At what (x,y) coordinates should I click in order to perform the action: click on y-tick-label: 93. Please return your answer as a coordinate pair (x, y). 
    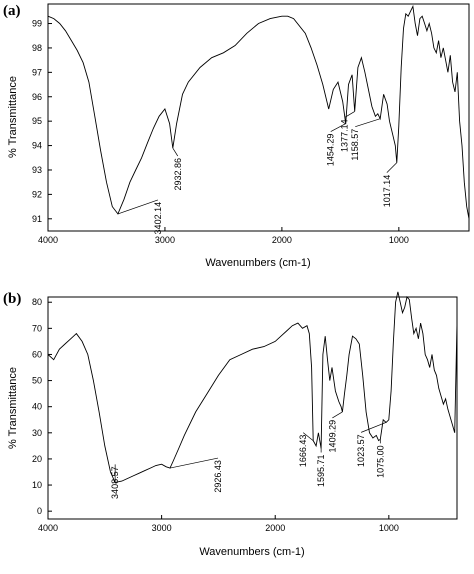
    Looking at the image, I should click on (37, 170).